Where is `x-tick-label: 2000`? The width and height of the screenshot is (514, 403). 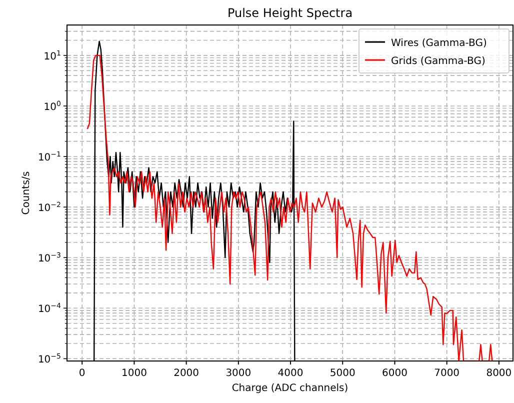 x-tick-label: 2000 is located at coordinates (187, 373).